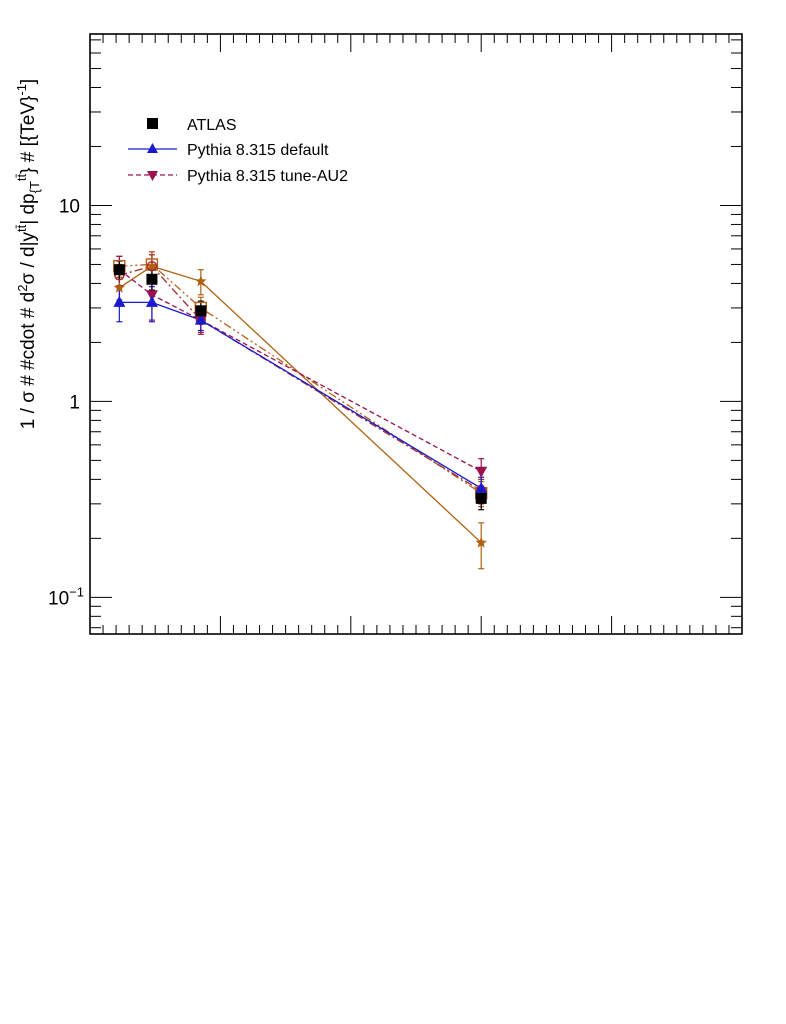  Describe the element at coordinates (267, 176) in the screenshot. I see `legend-label-pythia-au2: Pythia 8.315 tune-AU2` at that location.